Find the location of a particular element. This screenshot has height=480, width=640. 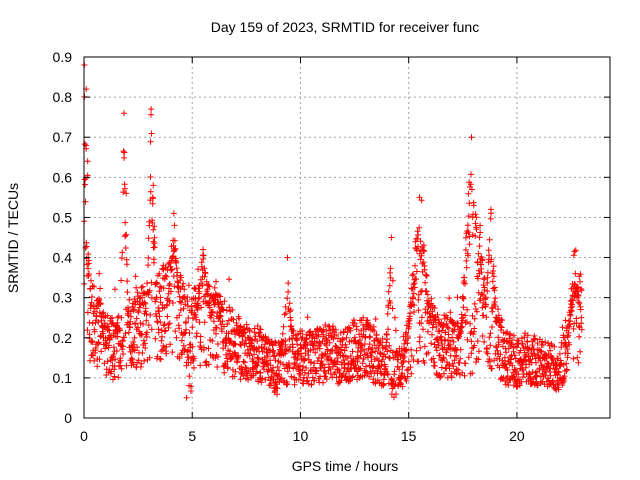

y-tick-label: 0.4 is located at coordinates (63, 258).